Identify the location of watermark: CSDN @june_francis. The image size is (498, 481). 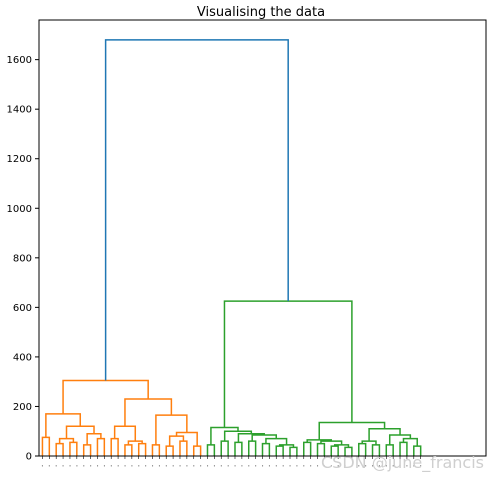
(402, 463).